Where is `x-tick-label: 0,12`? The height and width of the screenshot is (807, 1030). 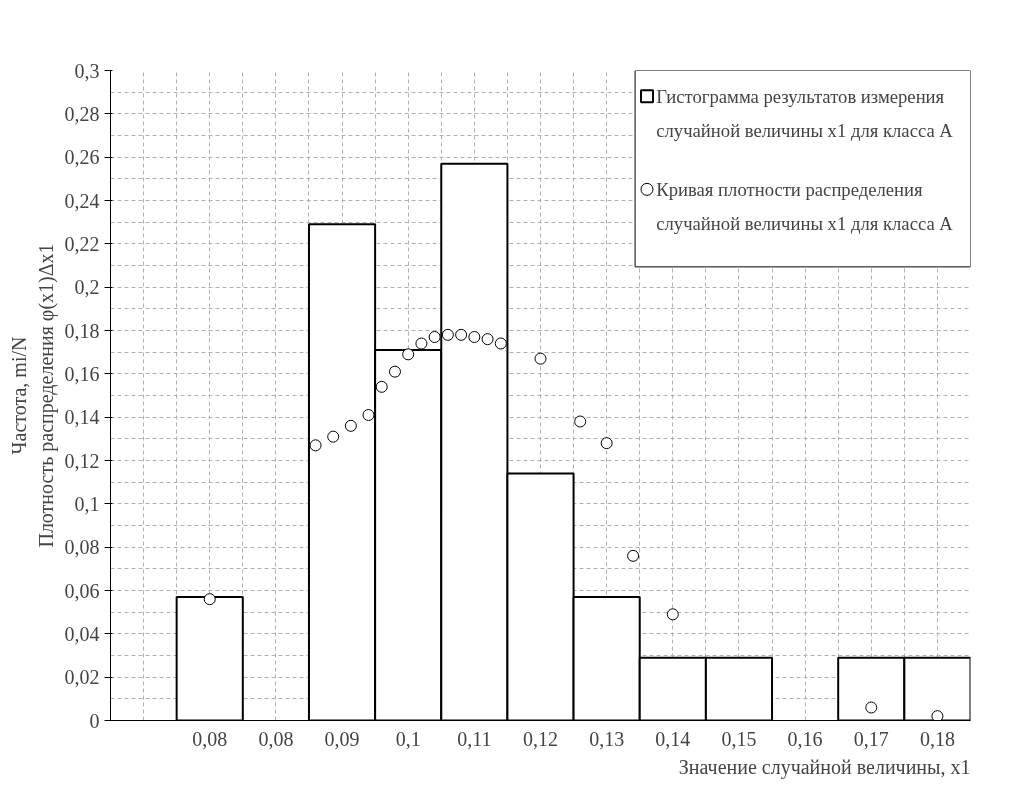
x-tick-label: 0,12 is located at coordinates (540, 738).